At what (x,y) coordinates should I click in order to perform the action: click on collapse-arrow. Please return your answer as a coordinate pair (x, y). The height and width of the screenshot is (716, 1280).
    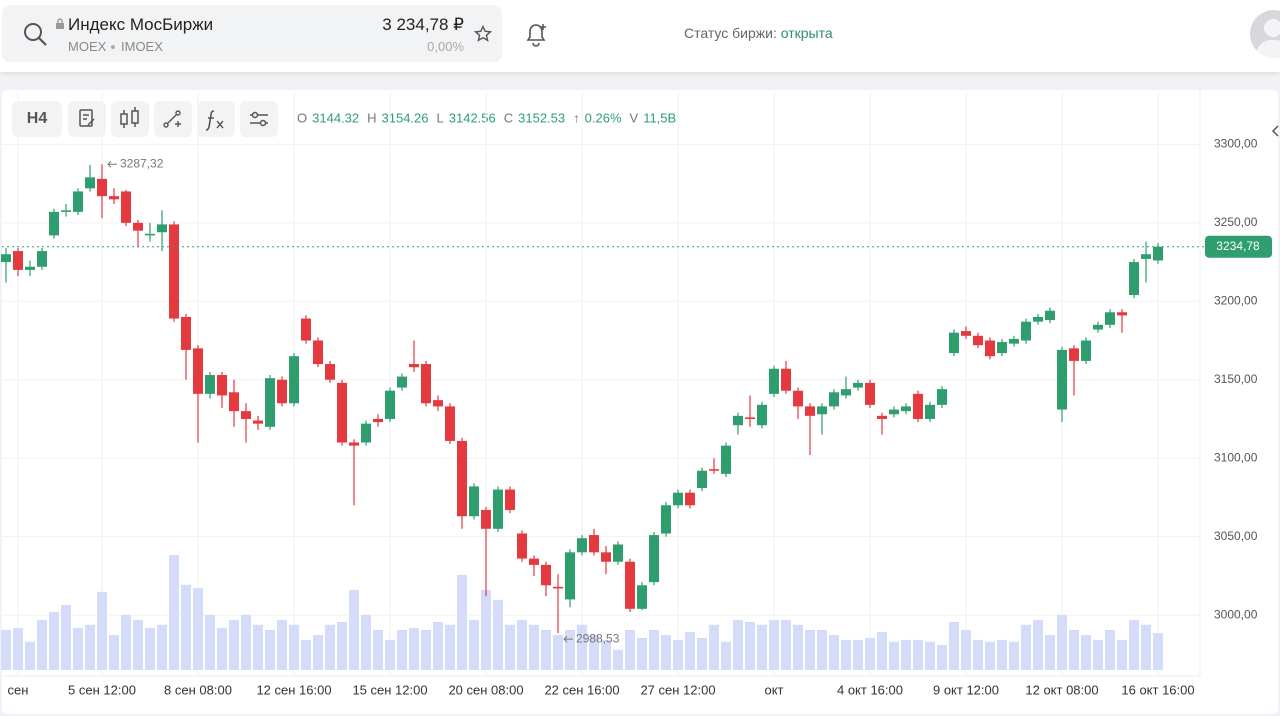
    Looking at the image, I should click on (1275, 131).